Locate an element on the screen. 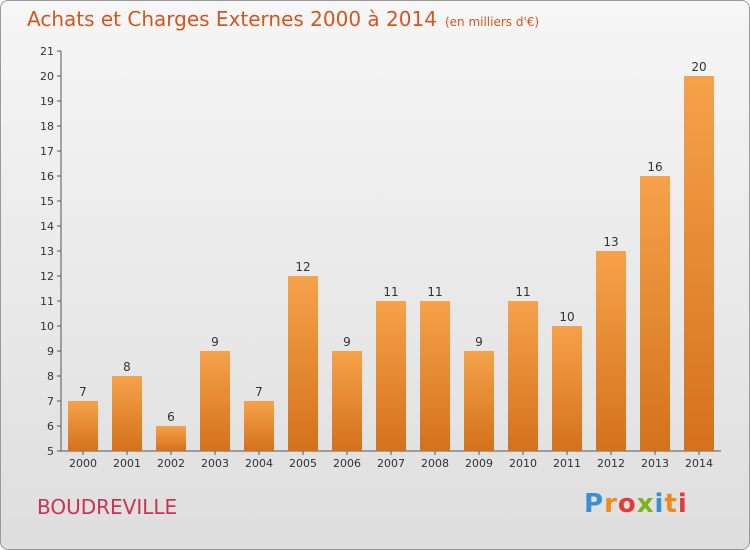 The height and width of the screenshot is (550, 750). bar-2010 is located at coordinates (523, 376).